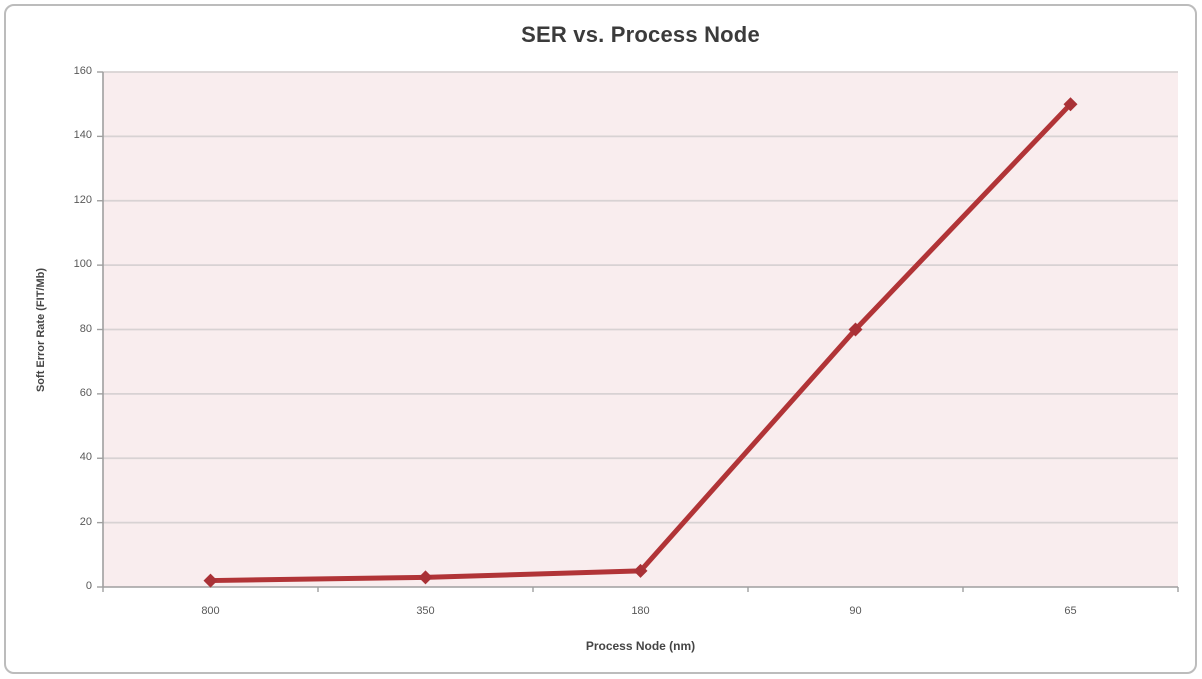  I want to click on x-axis-title: Process Node (nm), so click(640, 646).